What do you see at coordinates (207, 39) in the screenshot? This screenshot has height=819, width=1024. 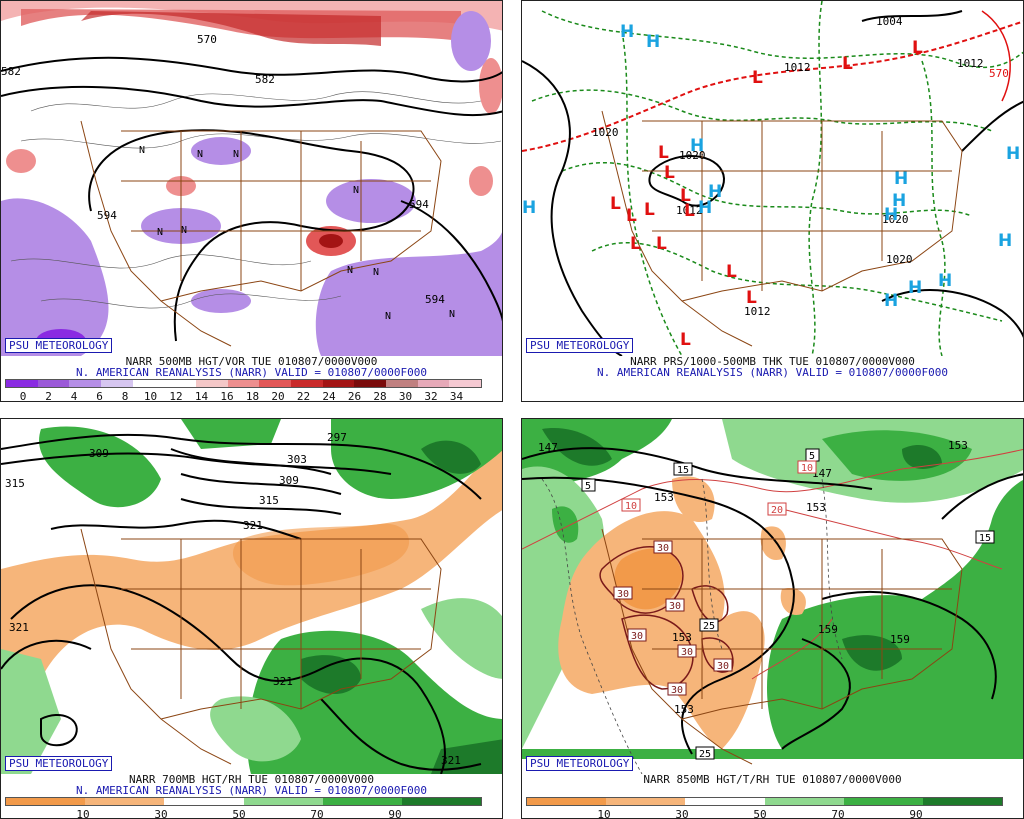 I see `contour-label: 570` at bounding box center [207, 39].